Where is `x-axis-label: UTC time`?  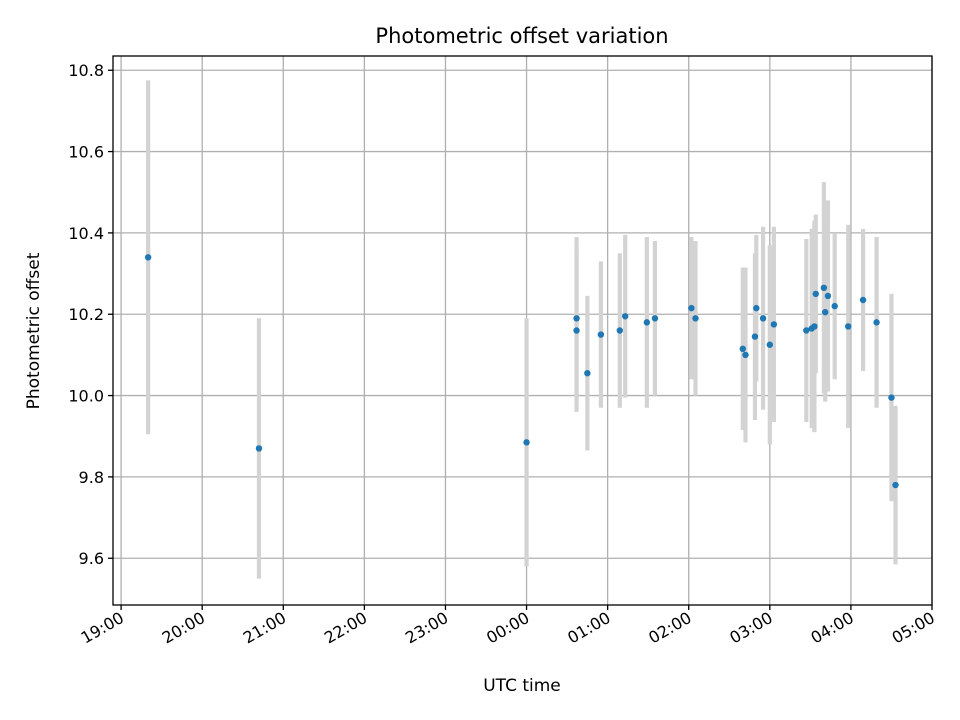
x-axis-label: UTC time is located at coordinates (522, 686).